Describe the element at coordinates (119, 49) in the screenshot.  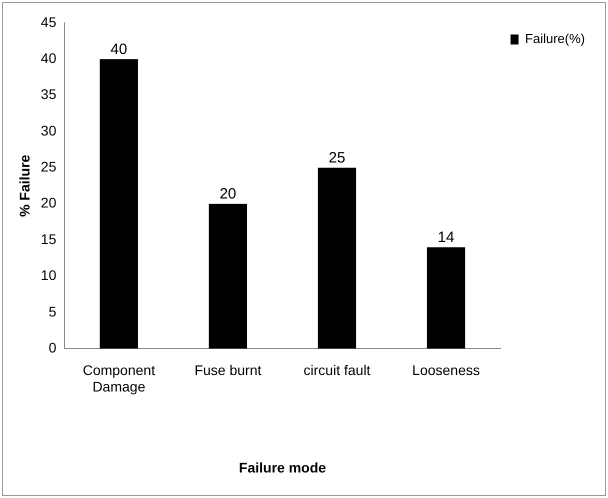
I see `data-label: 40` at that location.